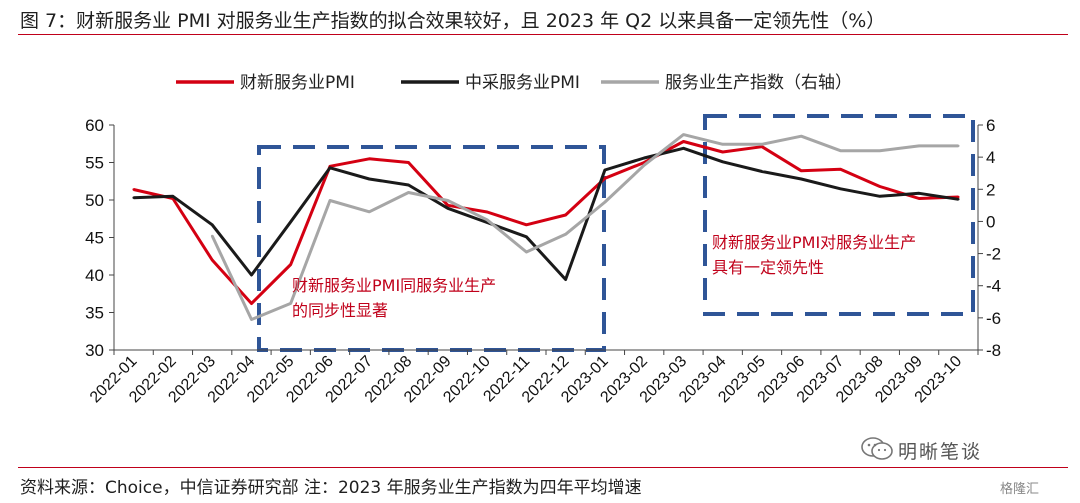 This screenshot has width=1080, height=503. I want to click on right-tick-label: -4, so click(993, 286).